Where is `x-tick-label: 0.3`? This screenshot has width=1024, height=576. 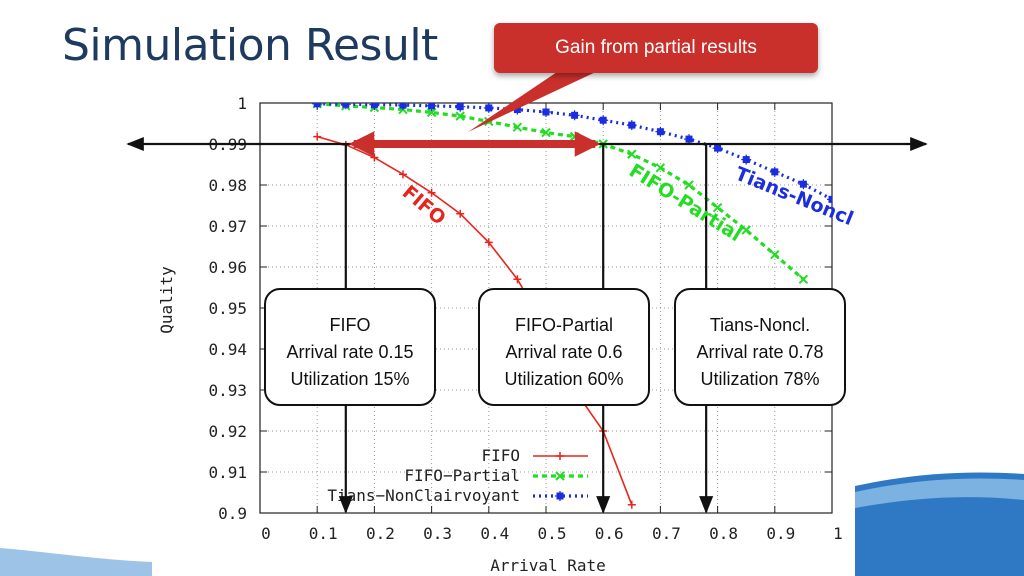 x-tick-label: 0.3 is located at coordinates (437, 533).